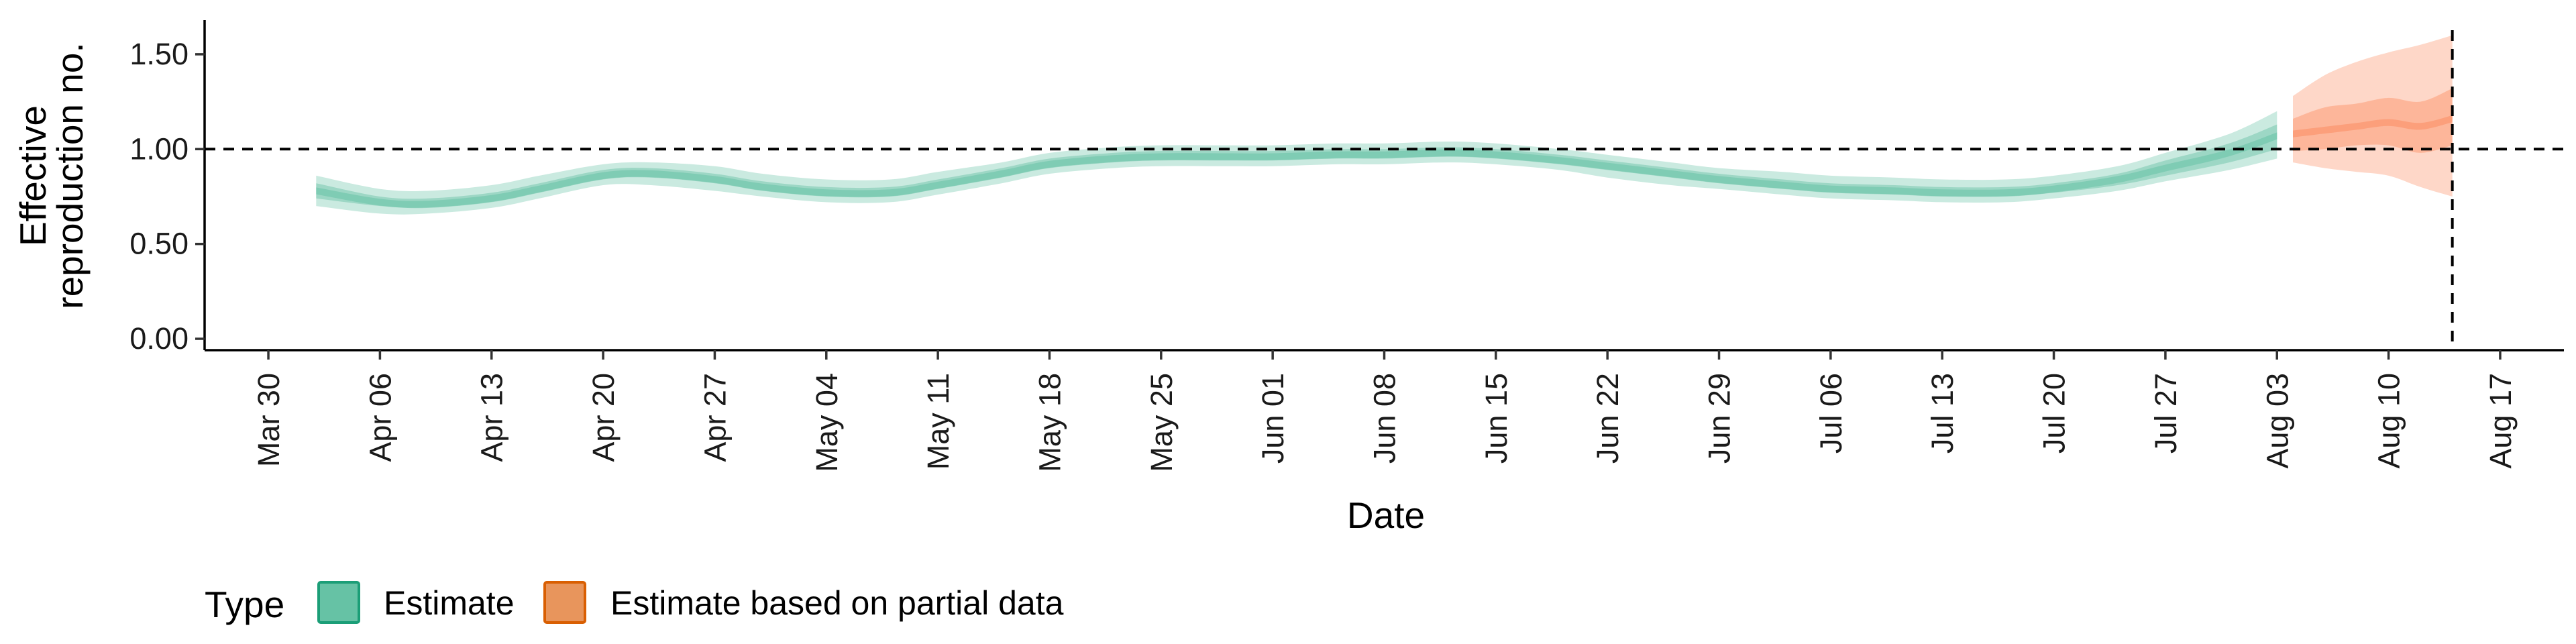 This screenshot has width=2576, height=644. I want to click on x-tick-label: Aug 10, so click(2389, 421).